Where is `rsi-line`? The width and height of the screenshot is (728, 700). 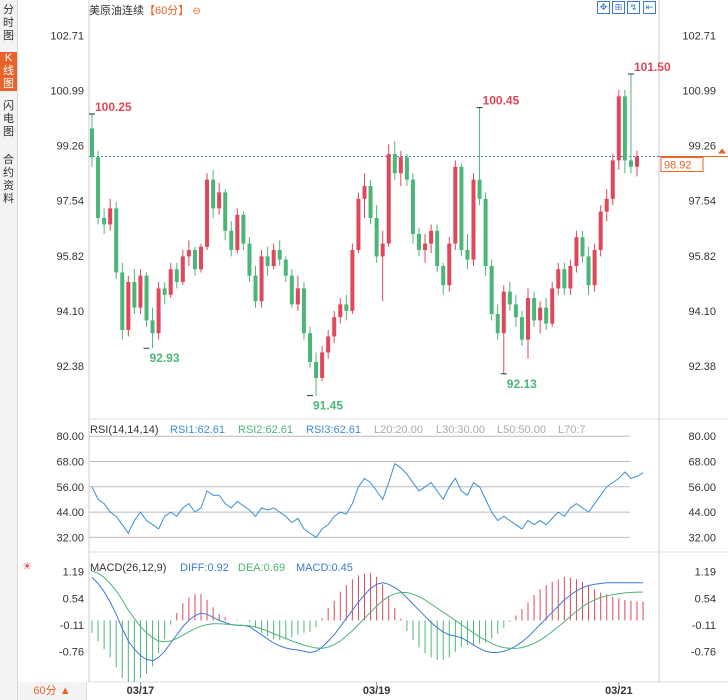
rsi-line is located at coordinates (367, 500).